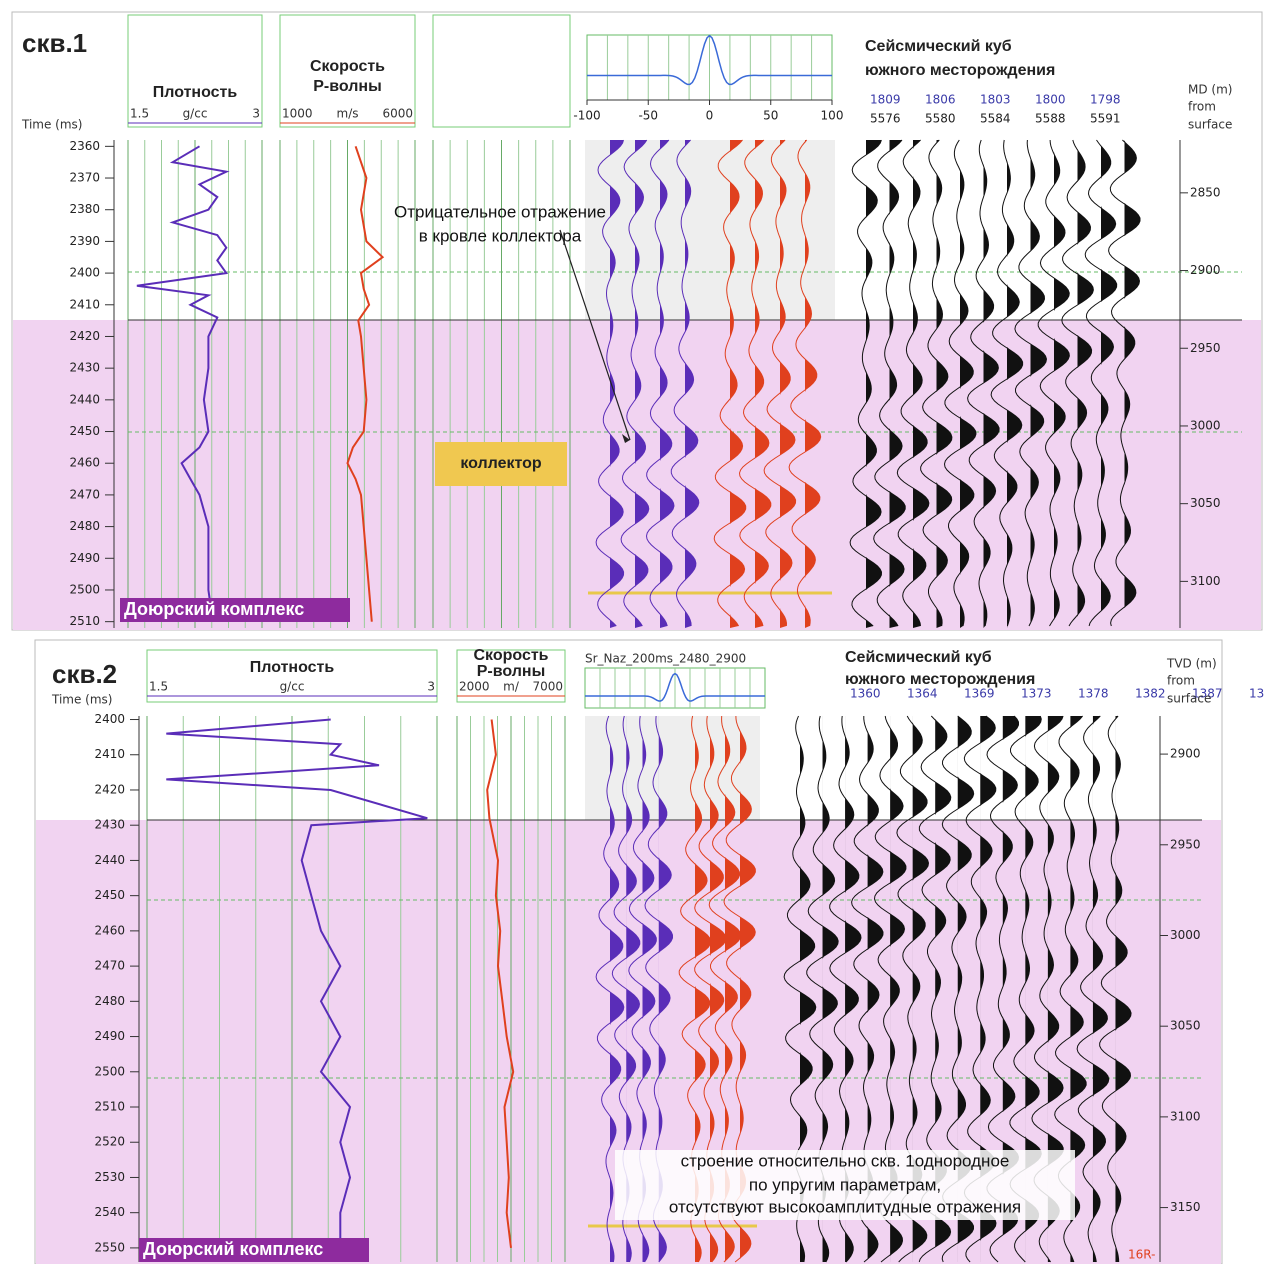  Describe the element at coordinates (1185, 1116) in the screenshot. I see `depth-tick-label: 3100` at that location.